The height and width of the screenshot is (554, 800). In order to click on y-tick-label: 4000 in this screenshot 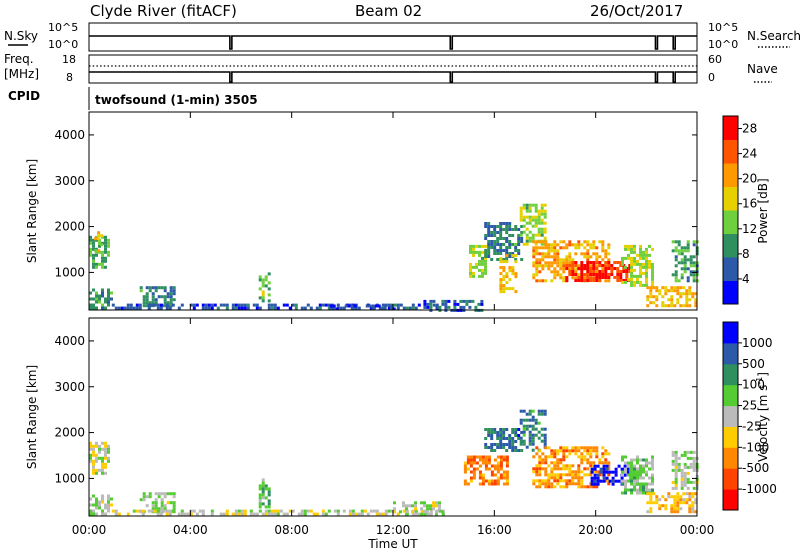, I will do `click(69, 341)`.